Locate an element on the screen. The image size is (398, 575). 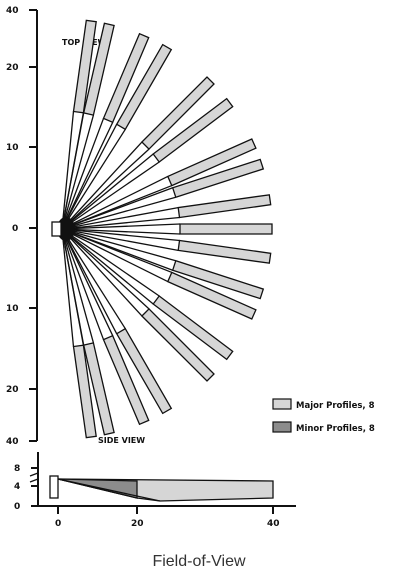
top-view-tick-label: 0 is located at coordinates (15, 229).